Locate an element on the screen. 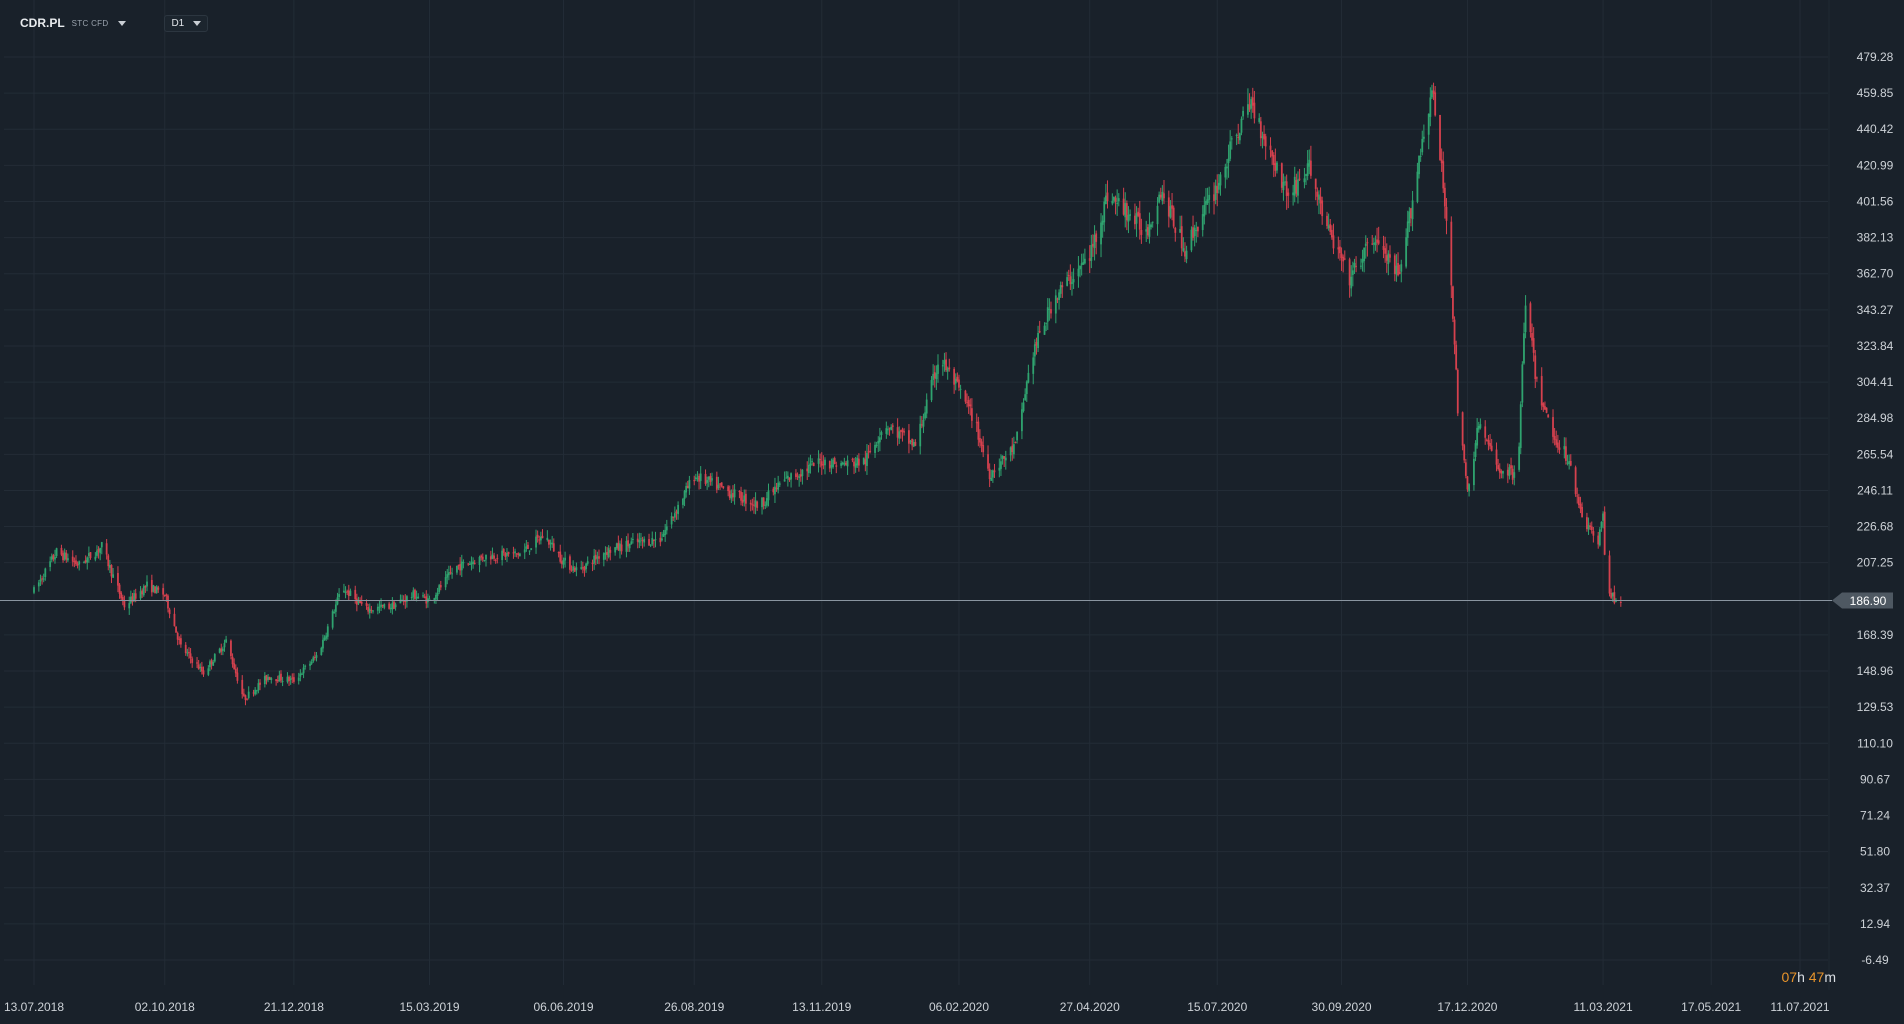 The height and width of the screenshot is (1024, 1904). y-axis-tick-label: 284.98 is located at coordinates (1875, 418).